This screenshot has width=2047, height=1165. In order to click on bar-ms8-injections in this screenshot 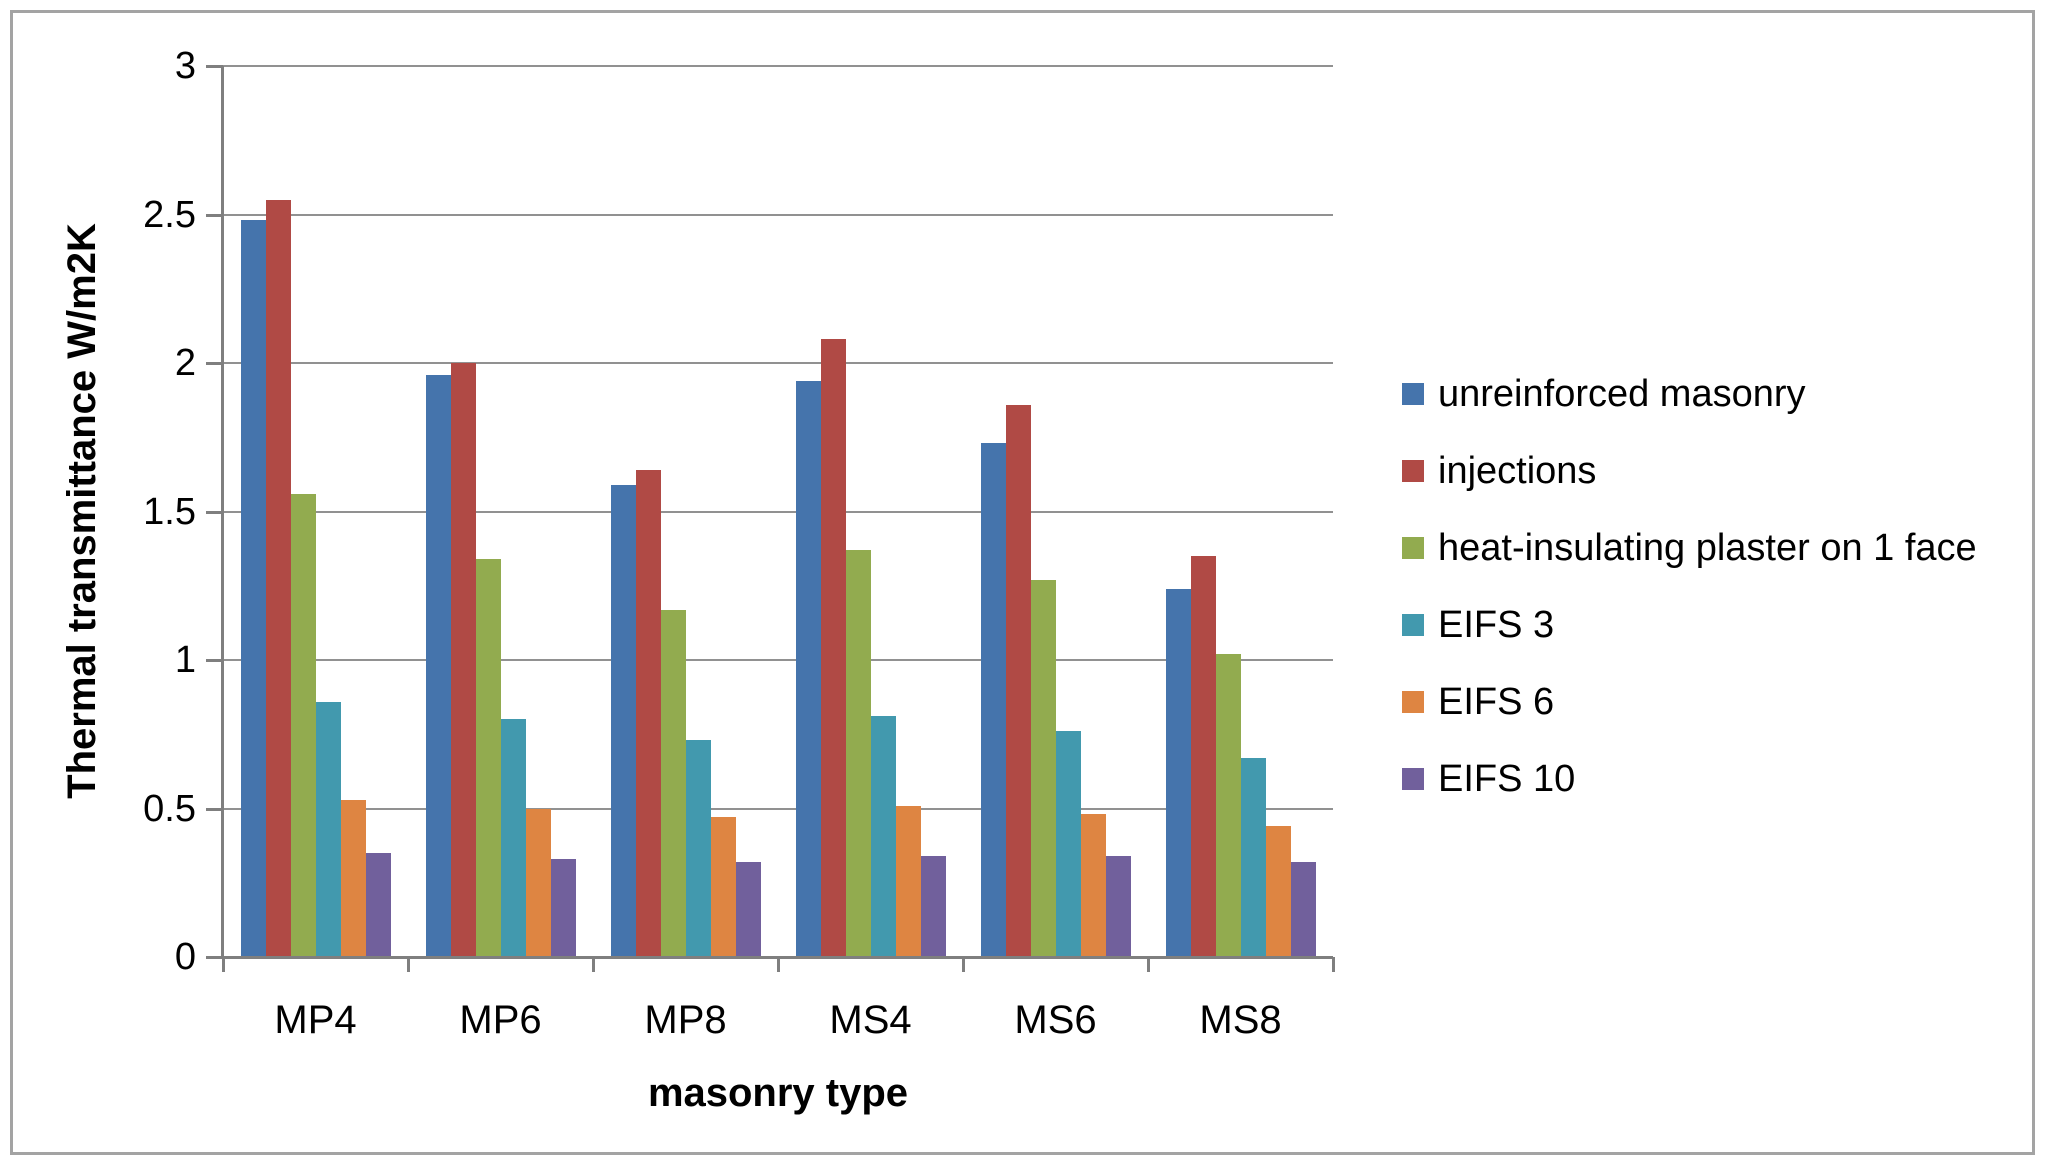, I will do `click(1203, 756)`.